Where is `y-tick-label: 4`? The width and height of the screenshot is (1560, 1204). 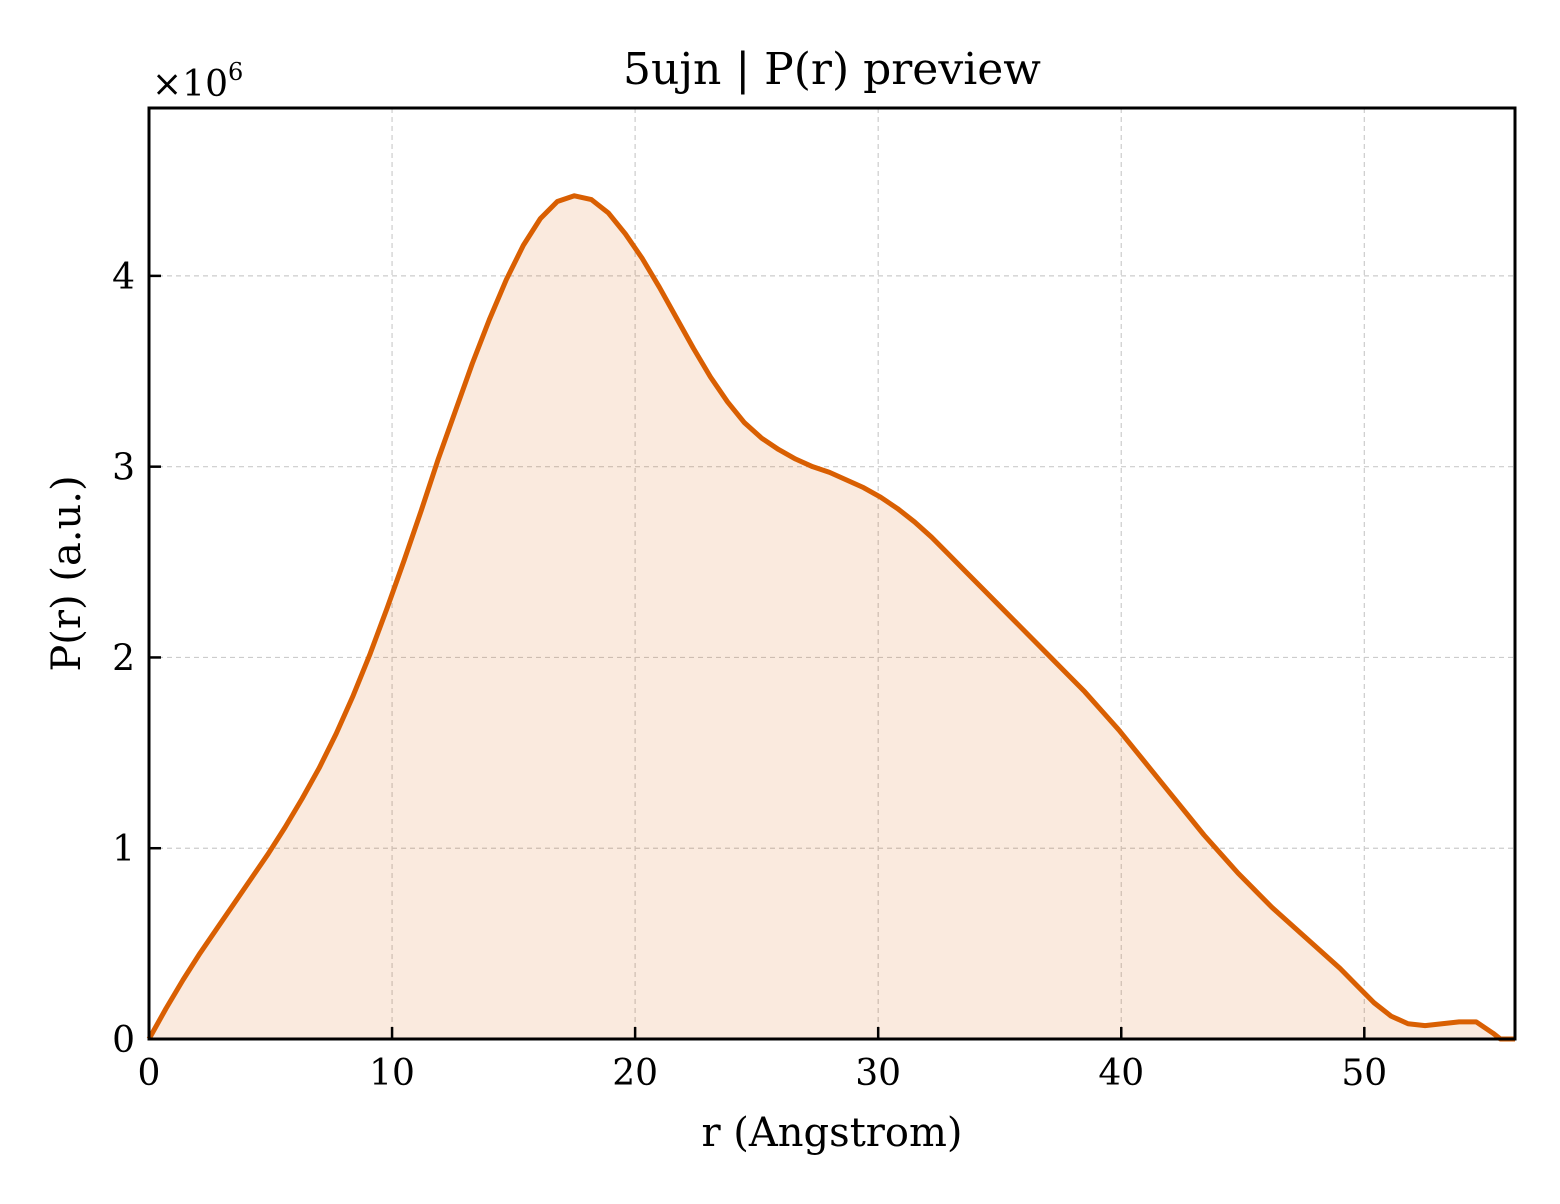 y-tick-label: 4 is located at coordinates (123, 277).